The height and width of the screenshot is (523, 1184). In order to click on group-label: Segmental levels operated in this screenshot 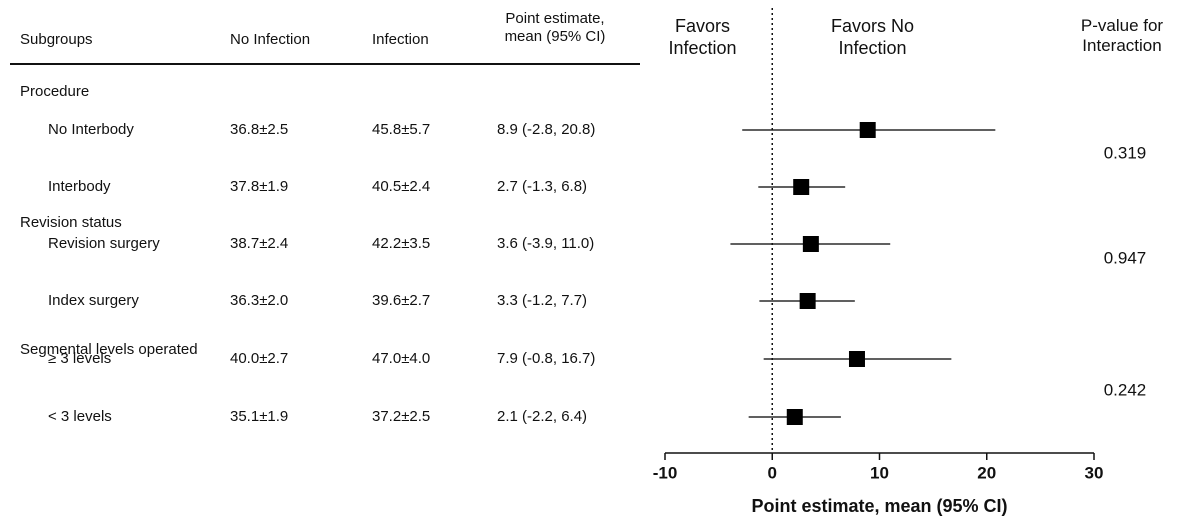, I will do `click(109, 349)`.